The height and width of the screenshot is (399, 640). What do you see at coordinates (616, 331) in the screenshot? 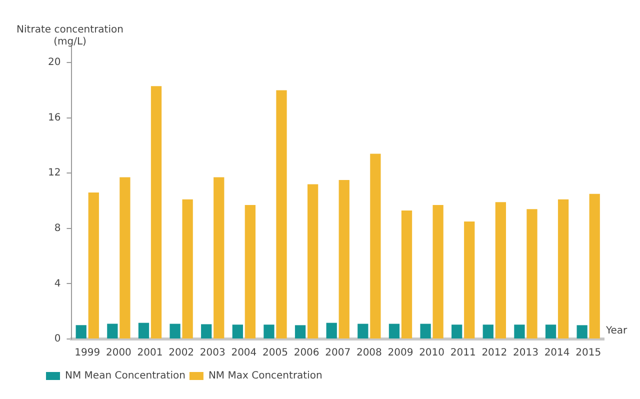
I see `x-axis-title: Year` at bounding box center [616, 331].